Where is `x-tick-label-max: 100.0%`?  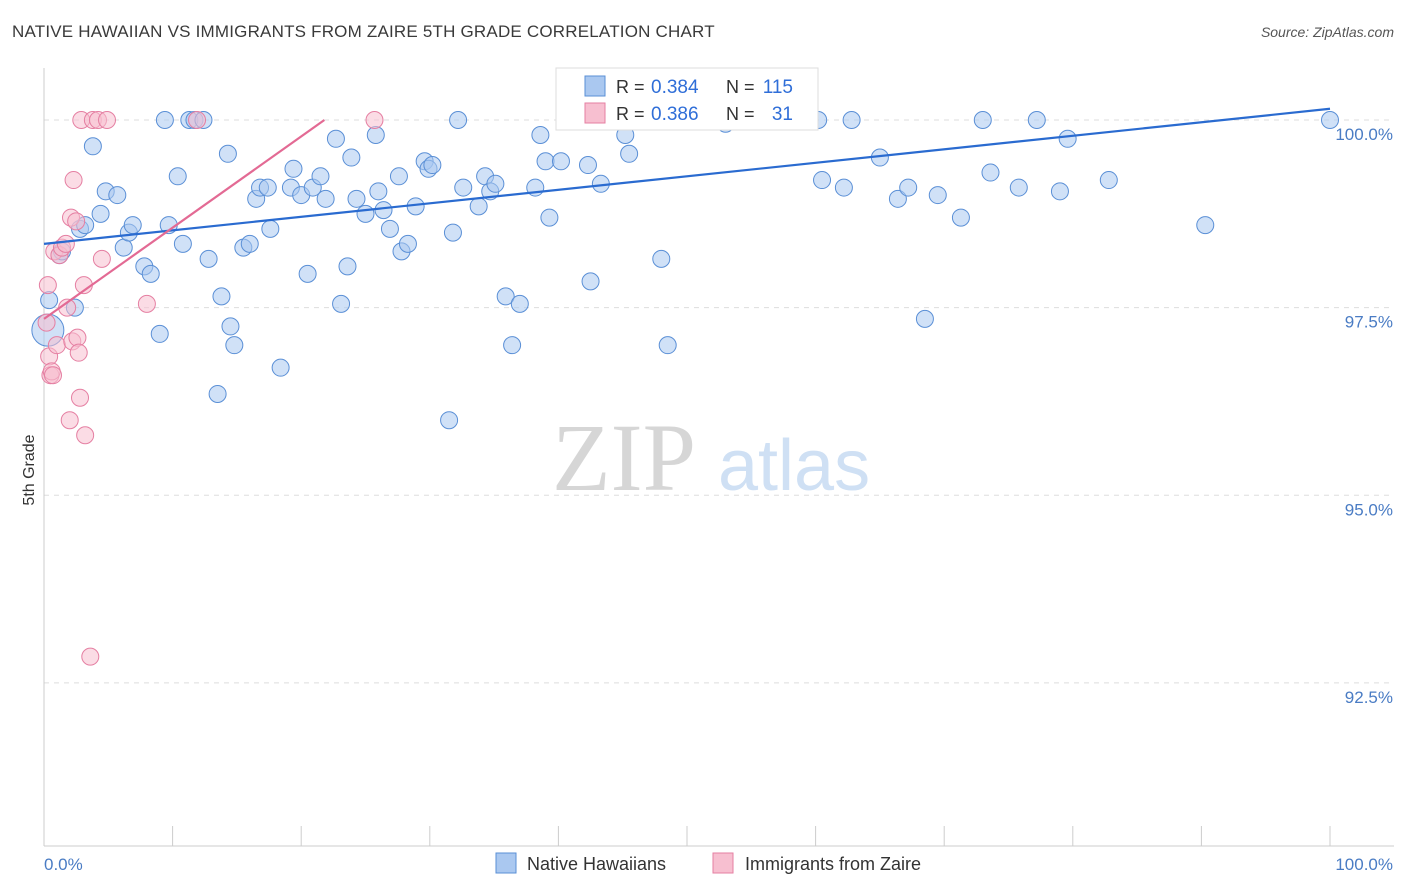
x-tick-label-max: 100.0% is located at coordinates (1364, 864).